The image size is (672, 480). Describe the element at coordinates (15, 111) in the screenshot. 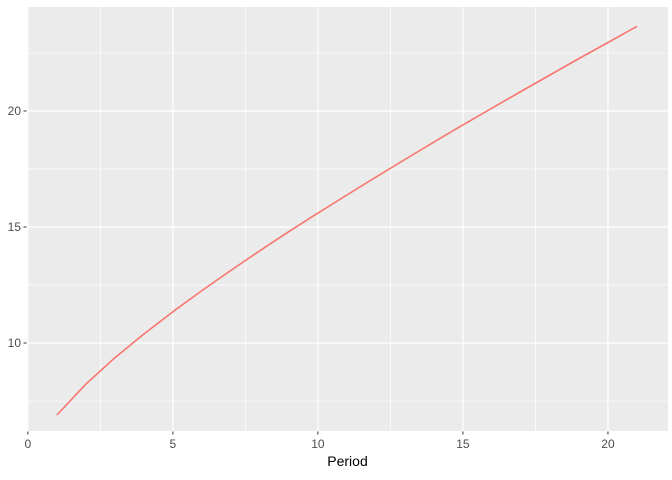

I see `y-tick-label: 20` at that location.